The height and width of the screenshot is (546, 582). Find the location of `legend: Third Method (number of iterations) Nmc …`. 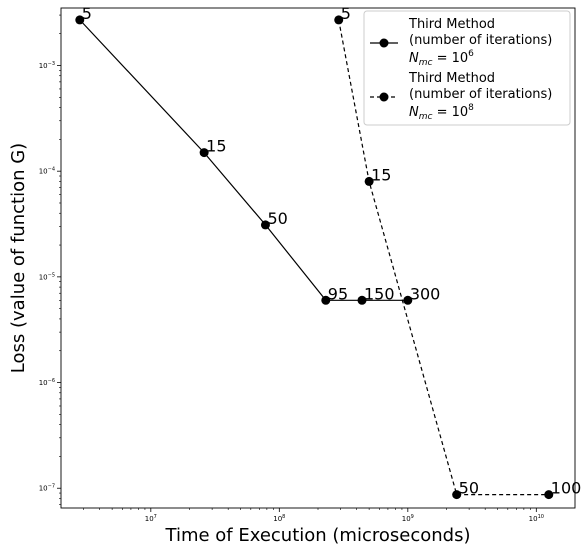

legend: Third Method (number of iterations) Nmc … is located at coordinates (467, 68).